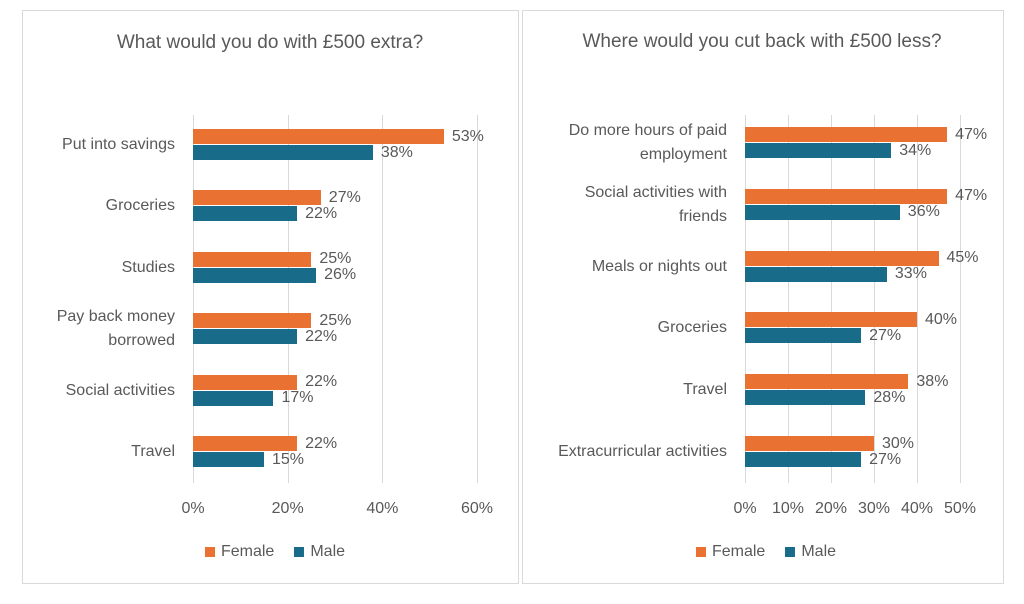 This screenshot has height=604, width=1024. I want to click on x-tick-label: 10%, so click(788, 508).